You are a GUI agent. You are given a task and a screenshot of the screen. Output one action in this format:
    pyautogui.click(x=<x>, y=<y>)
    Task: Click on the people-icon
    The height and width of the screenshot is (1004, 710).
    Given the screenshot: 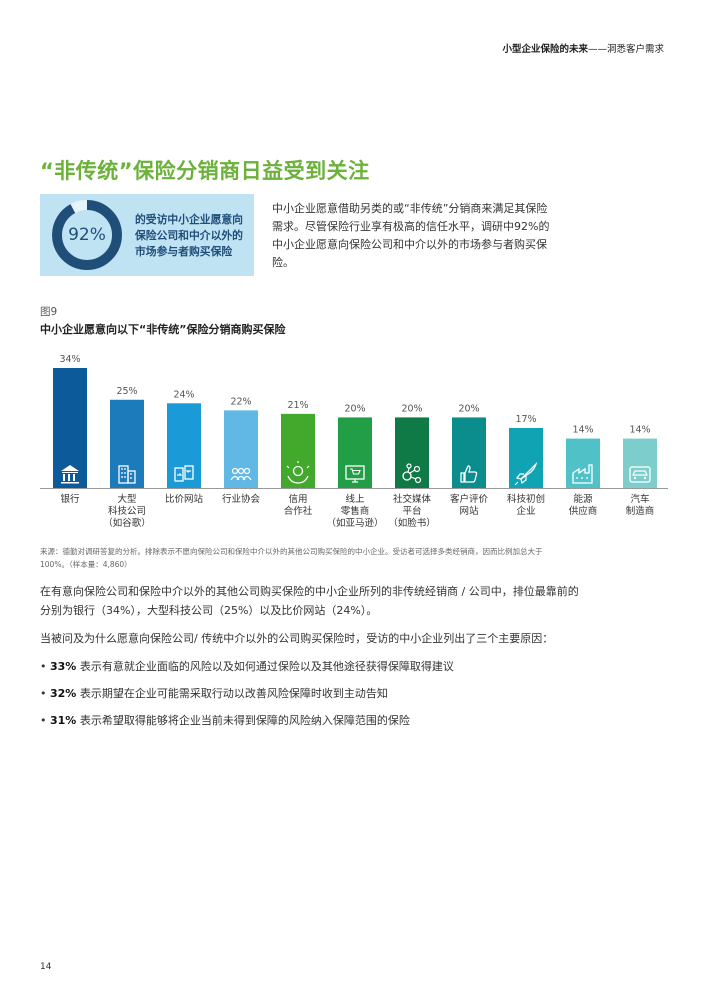 What is the action you would take?
    pyautogui.click(x=241, y=474)
    